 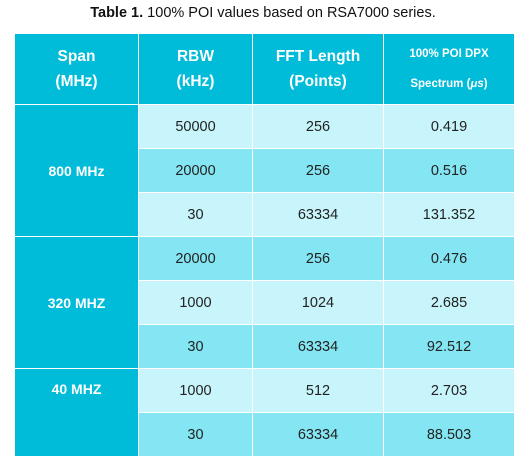 What do you see at coordinates (449, 390) in the screenshot?
I see `poi-cell: 2.703` at bounding box center [449, 390].